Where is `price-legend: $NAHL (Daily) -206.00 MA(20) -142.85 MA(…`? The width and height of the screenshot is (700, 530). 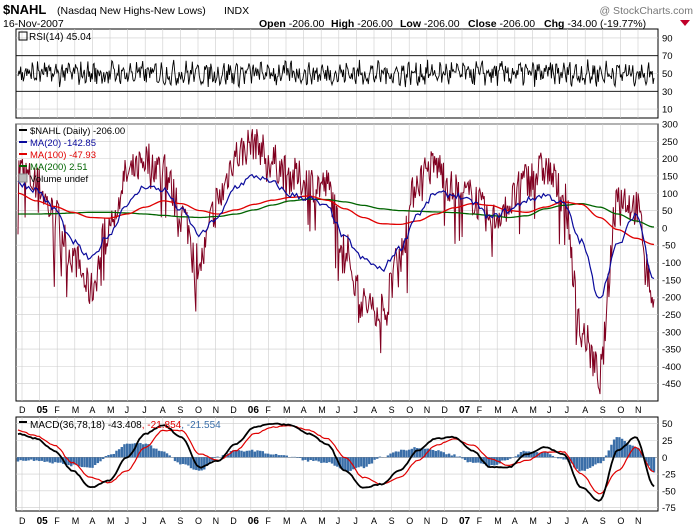 price-legend: $NAHL (Daily) -206.00 MA(20) -142.85 MA(… is located at coordinates (71, 155).